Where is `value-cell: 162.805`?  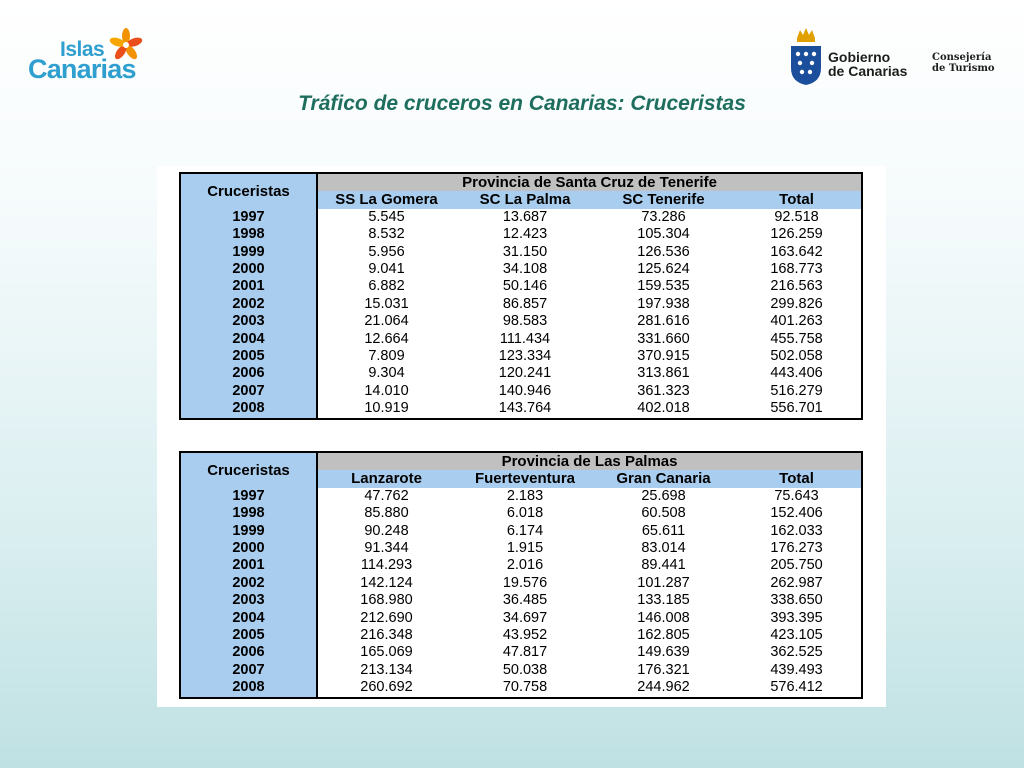
value-cell: 162.805 is located at coordinates (663, 635).